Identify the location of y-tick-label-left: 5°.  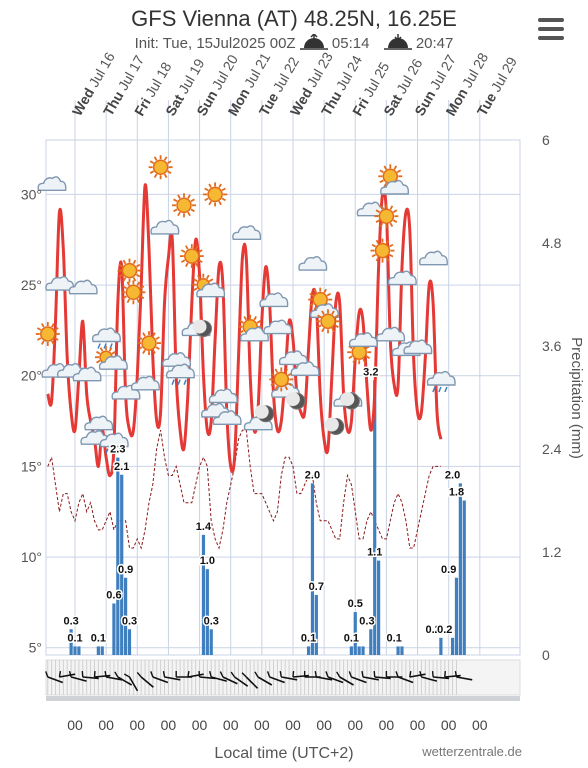
(35, 648).